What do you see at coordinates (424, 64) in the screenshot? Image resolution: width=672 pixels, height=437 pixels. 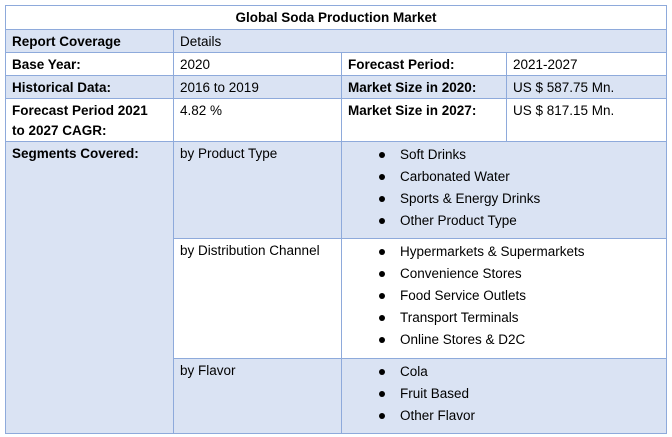 I see `forecast-period-label: Forecast Period:` at bounding box center [424, 64].